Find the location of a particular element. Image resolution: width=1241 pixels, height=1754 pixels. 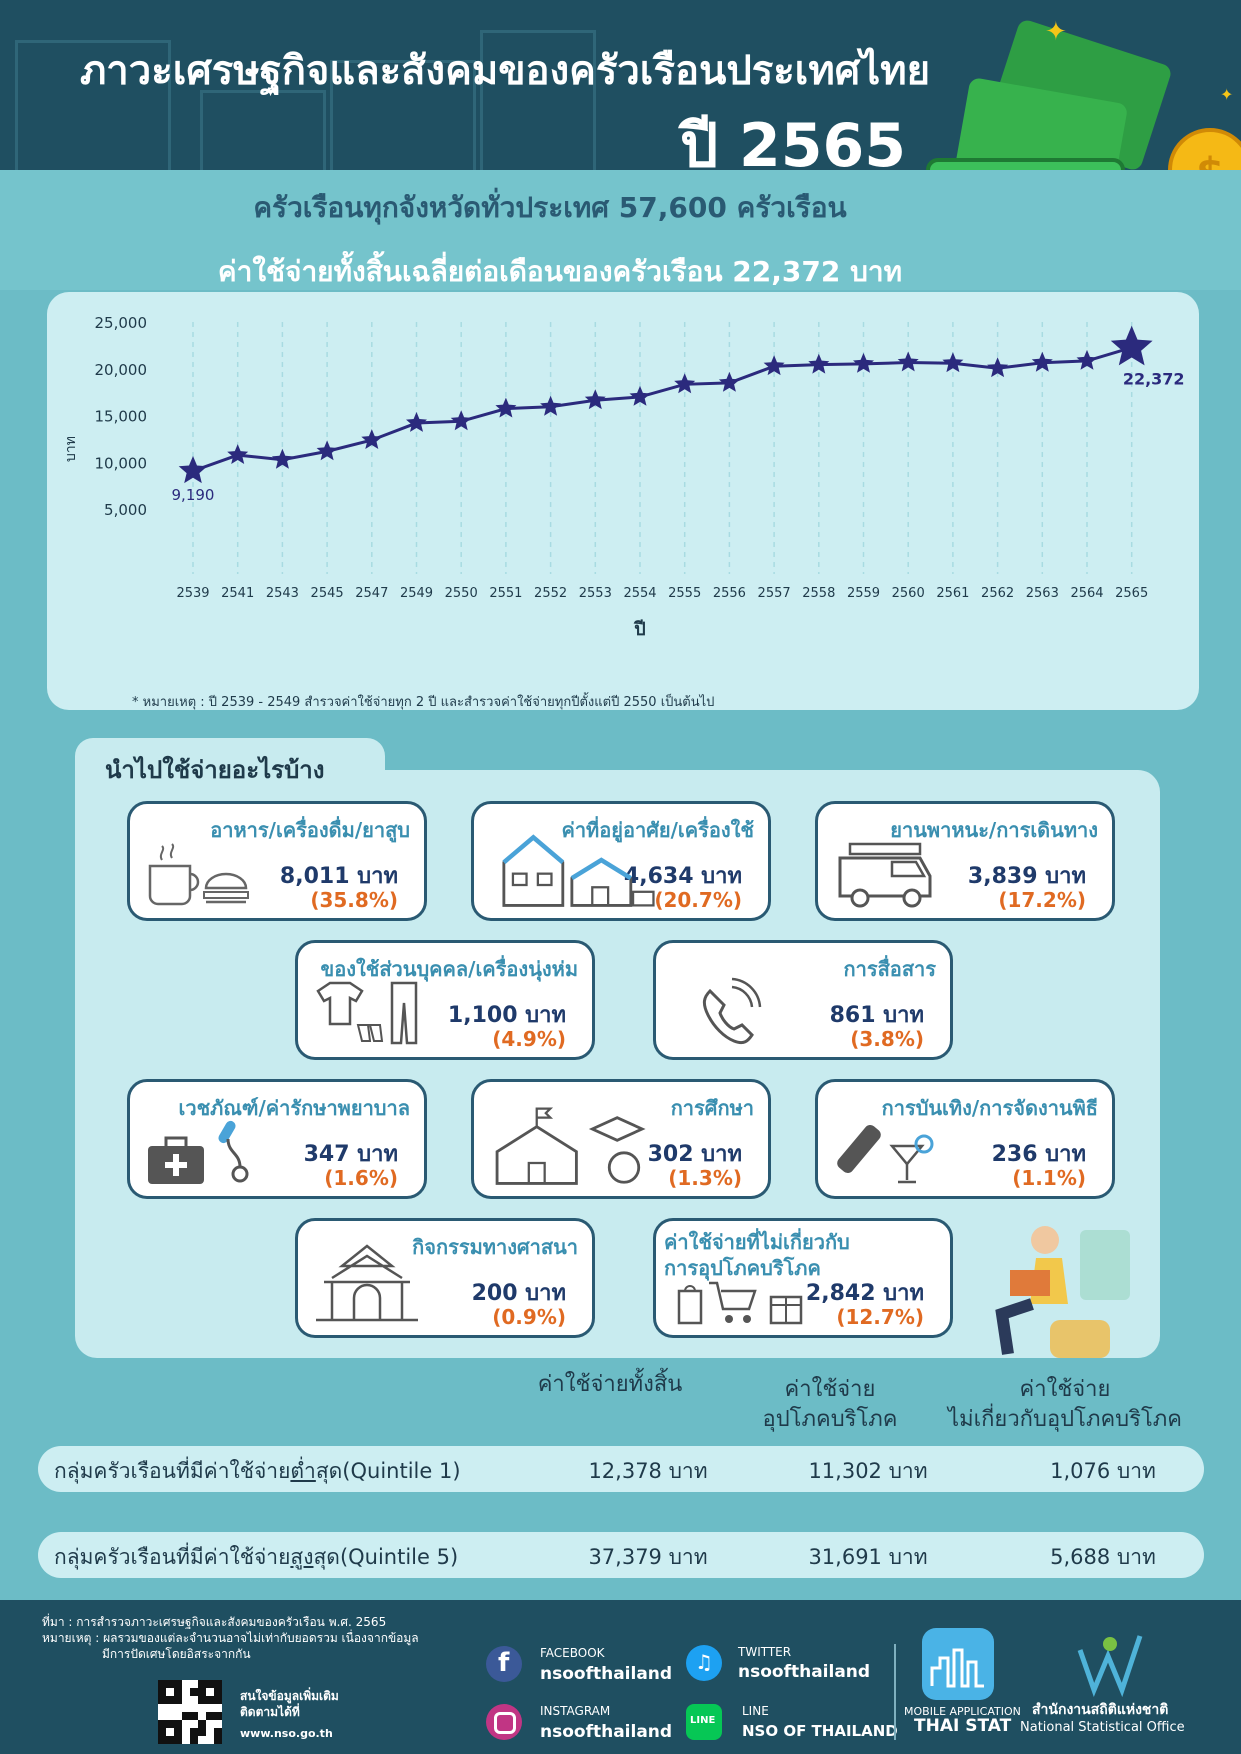

category-name: เวชภัณฑ์/ค่ารักษาพยาบาล is located at coordinates (294, 1108).